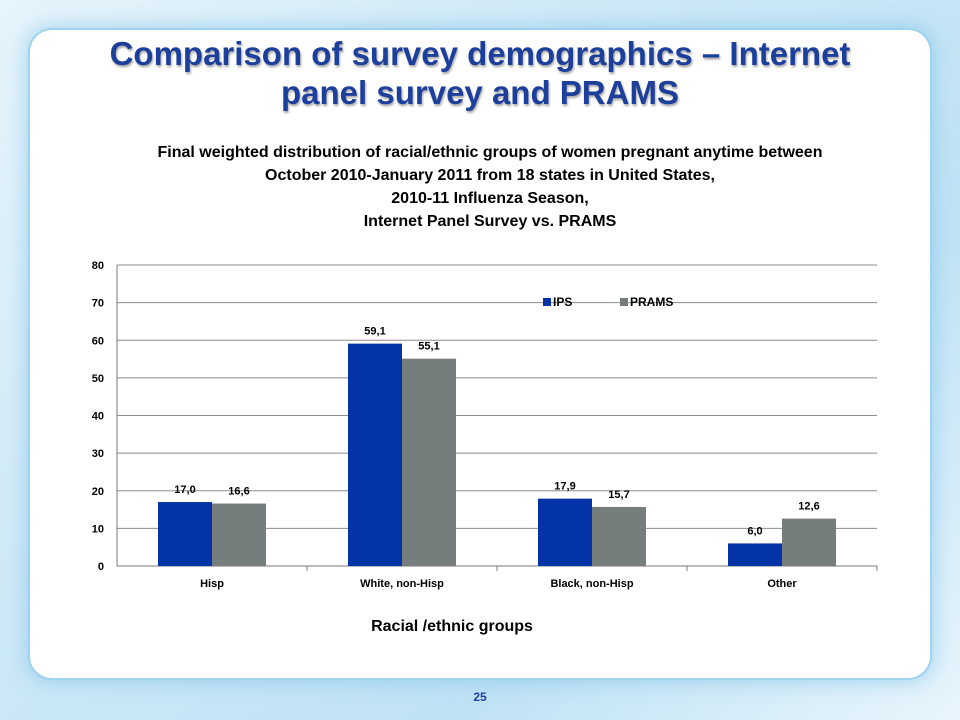 This screenshot has height=720, width=960. Describe the element at coordinates (782, 584) in the screenshot. I see `x-tick-label: Other` at that location.